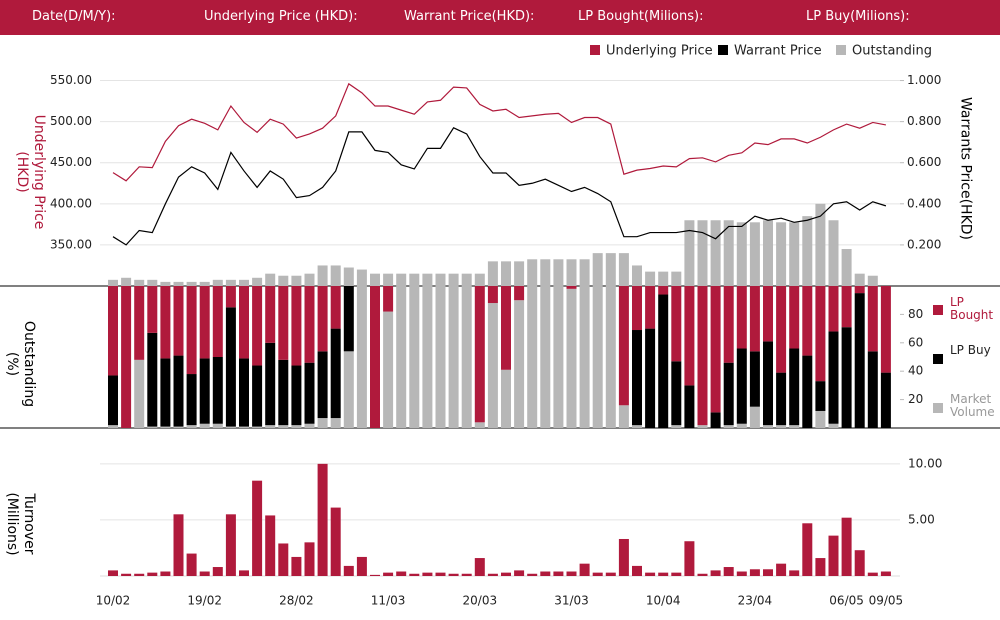 This screenshot has width=1000, height=620. What do you see at coordinates (778, 51) in the screenshot?
I see `legend-label: Warrant Price` at bounding box center [778, 51].